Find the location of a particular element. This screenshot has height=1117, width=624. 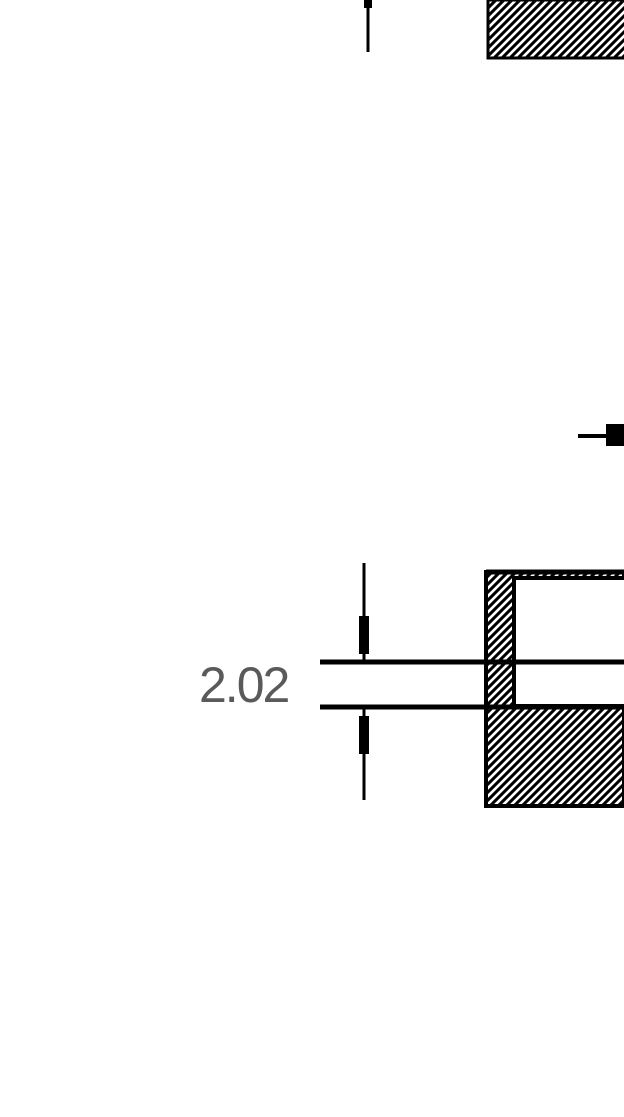

lower-hatched-section is located at coordinates (554, 688).